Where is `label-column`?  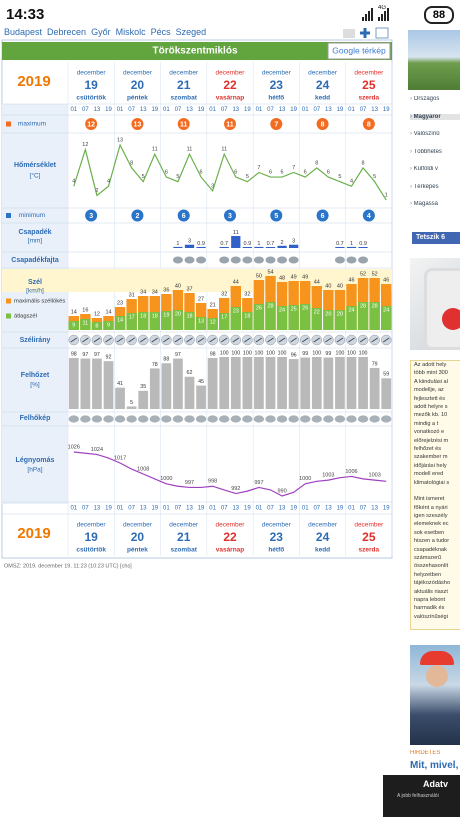 label-column is located at coordinates (35, 304).